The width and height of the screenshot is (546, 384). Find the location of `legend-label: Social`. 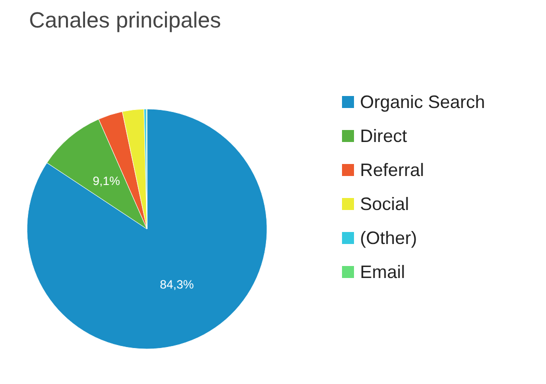

legend-label: Social is located at coordinates (385, 204).